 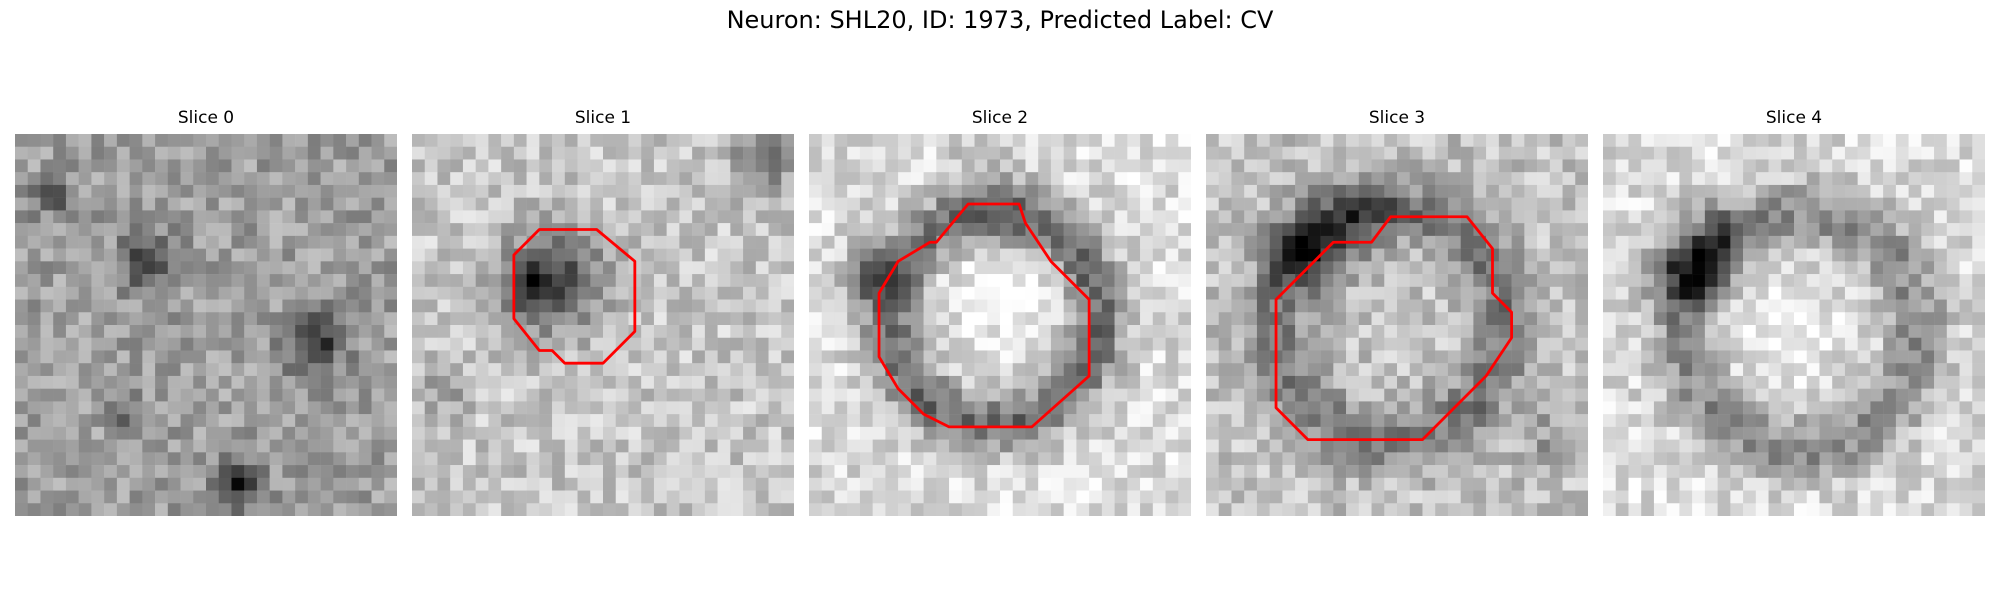 What do you see at coordinates (1794, 118) in the screenshot?
I see `slice-title: Slice 4` at bounding box center [1794, 118].